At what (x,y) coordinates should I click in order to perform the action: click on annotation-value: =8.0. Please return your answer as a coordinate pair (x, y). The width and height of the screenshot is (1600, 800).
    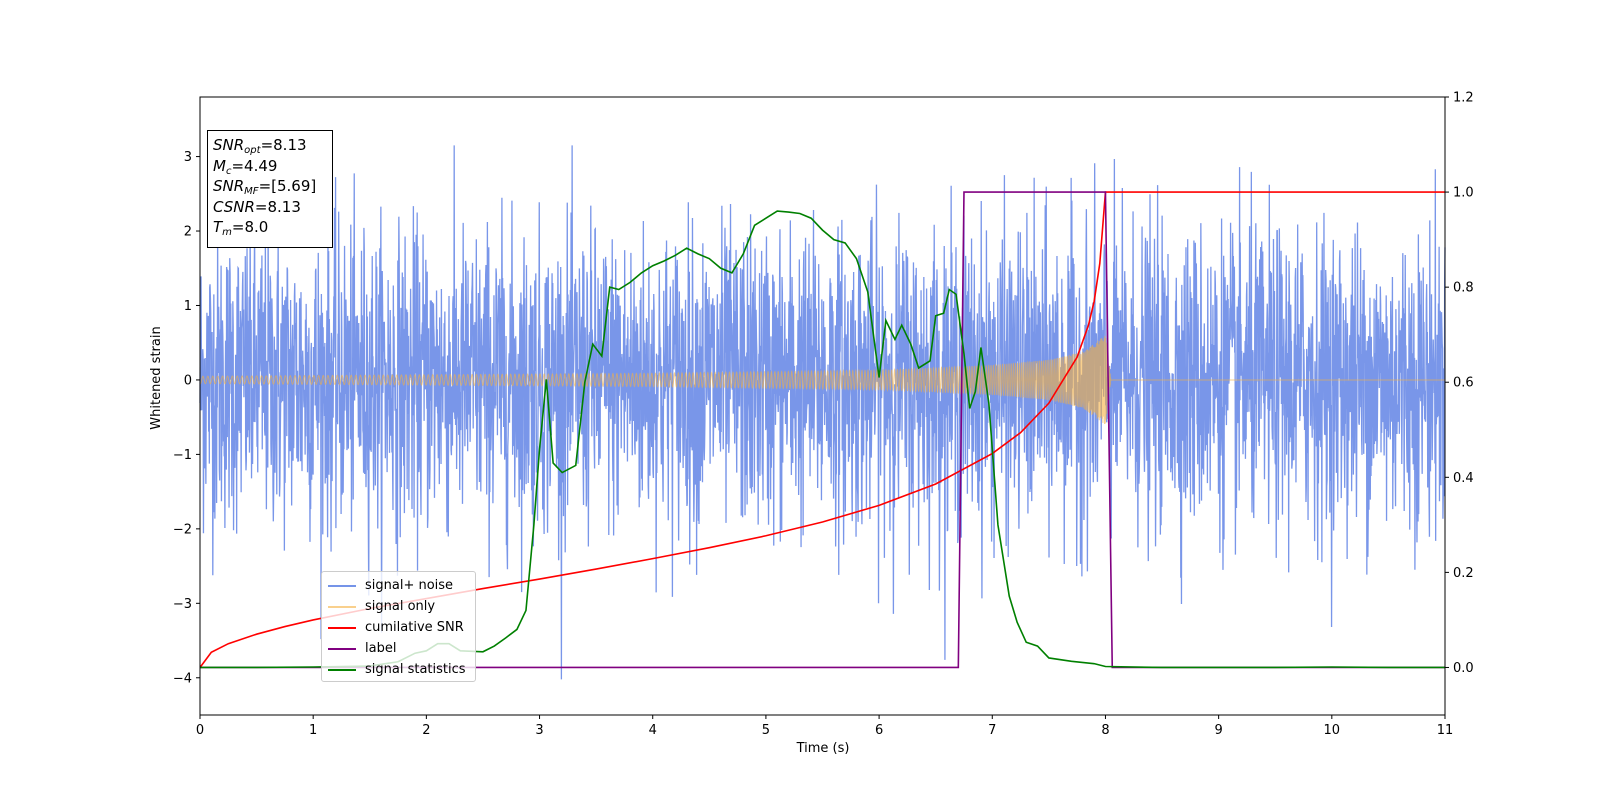
    Looking at the image, I should click on (250, 227).